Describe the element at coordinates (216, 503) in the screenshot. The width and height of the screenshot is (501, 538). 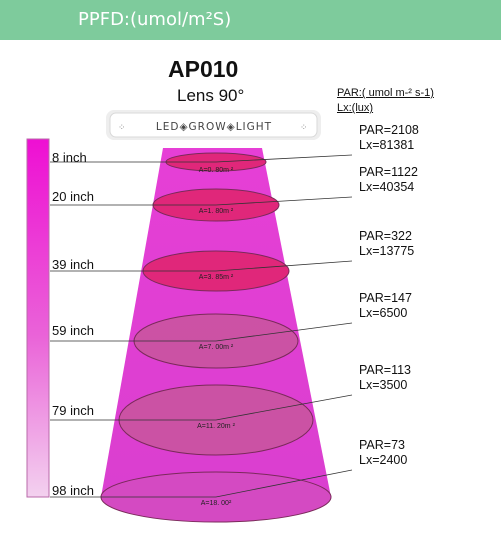
I see `area-label: A=18. 00²` at that location.